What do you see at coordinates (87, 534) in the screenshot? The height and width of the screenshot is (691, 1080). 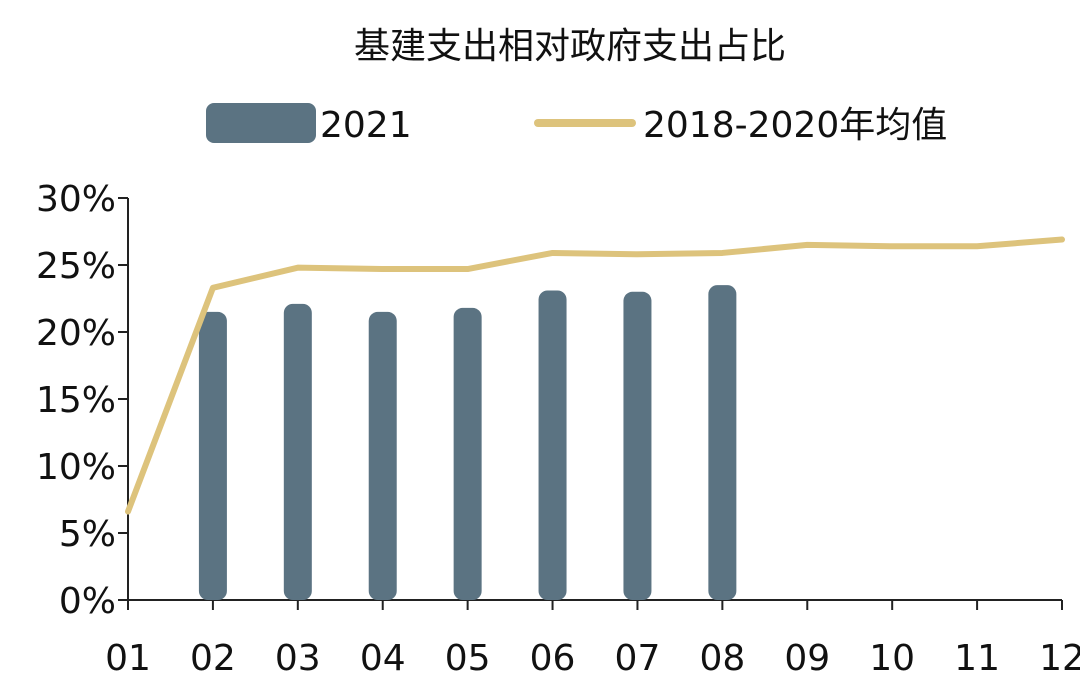 I see `y-tick-label: 5%` at bounding box center [87, 534].